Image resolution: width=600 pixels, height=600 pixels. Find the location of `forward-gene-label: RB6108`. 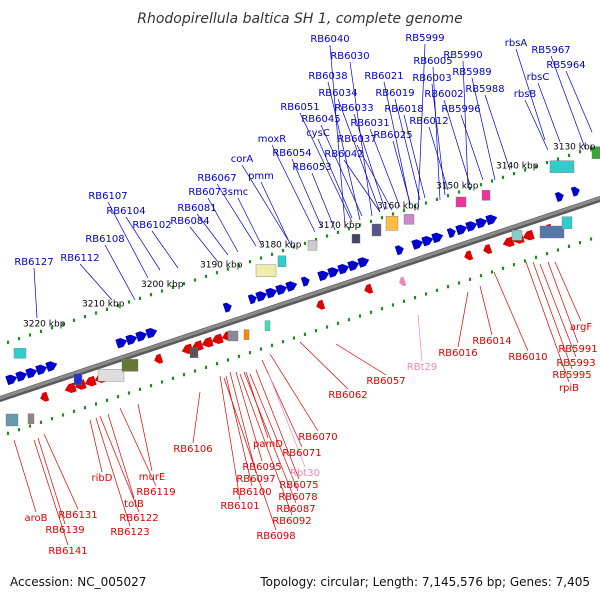

forward-gene-label: RB6108 is located at coordinates (104, 239).